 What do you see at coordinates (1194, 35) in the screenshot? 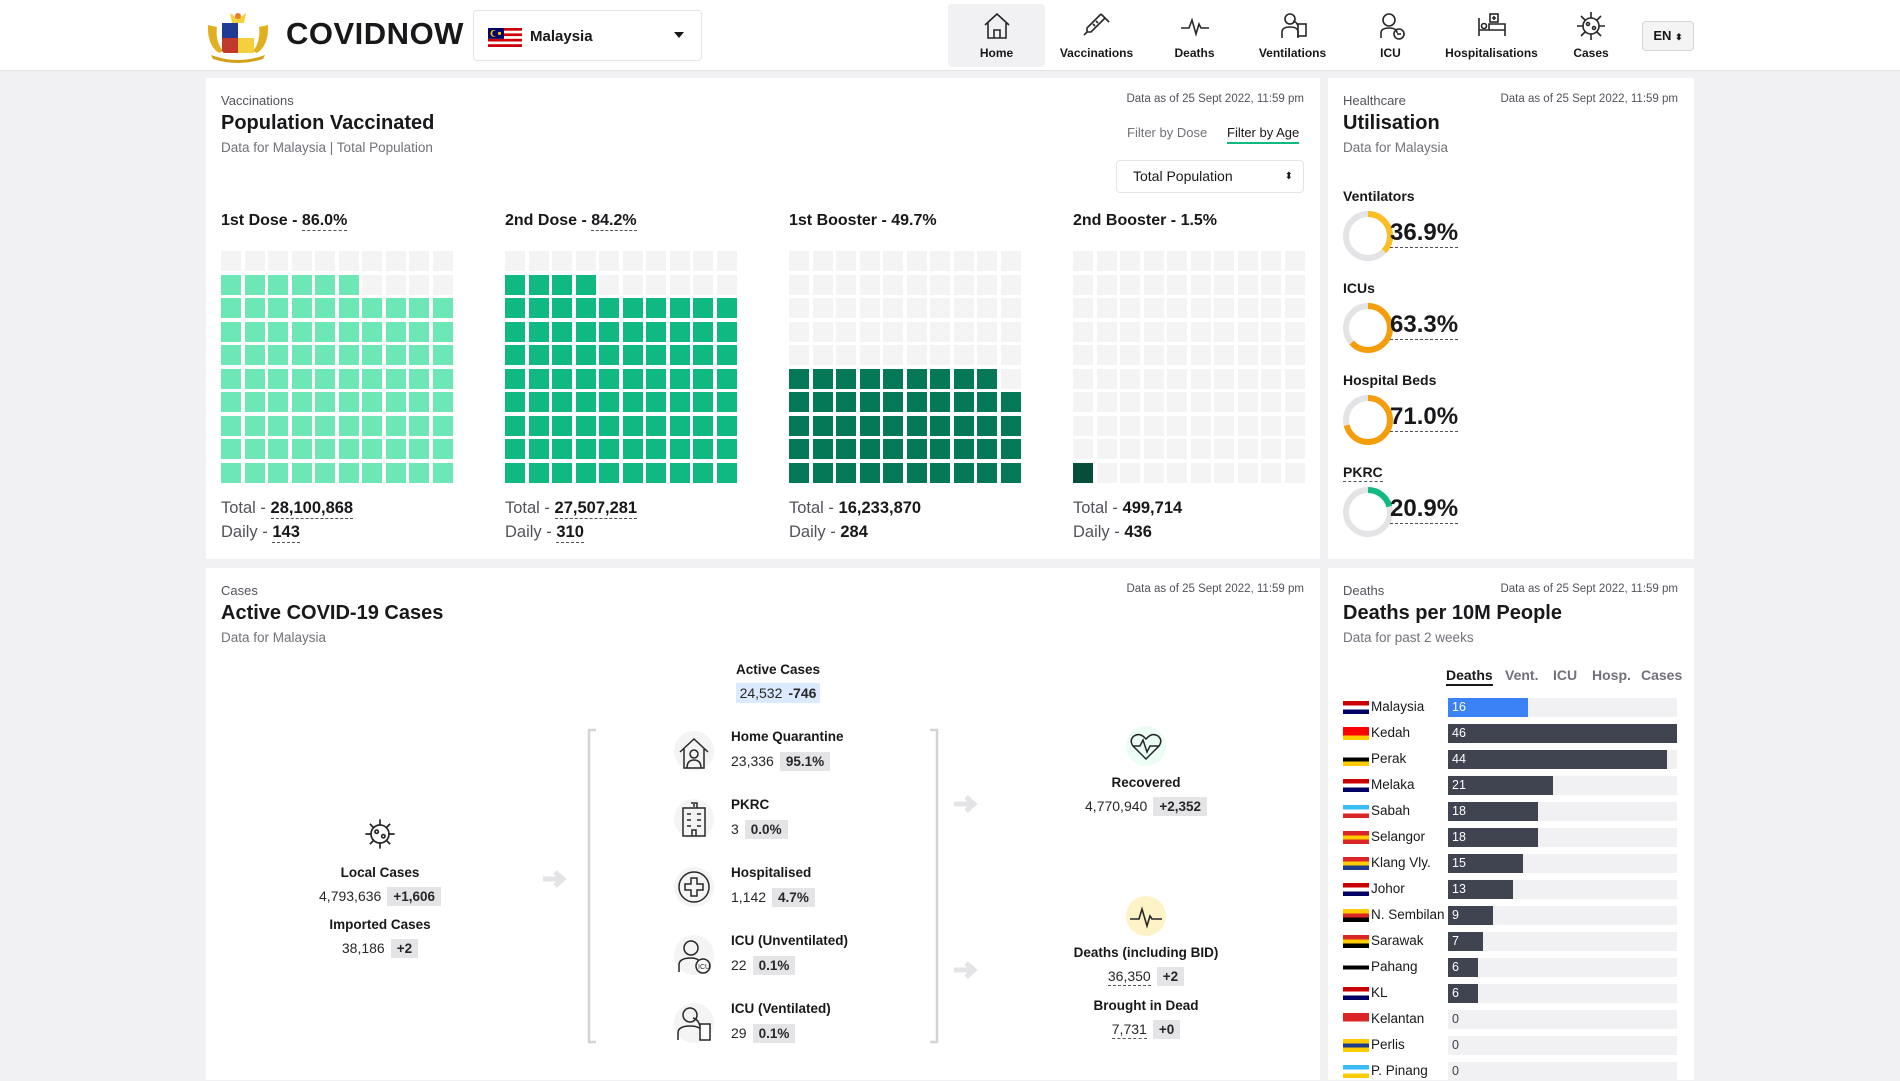
I see `nav-deaths: Deaths` at bounding box center [1194, 35].